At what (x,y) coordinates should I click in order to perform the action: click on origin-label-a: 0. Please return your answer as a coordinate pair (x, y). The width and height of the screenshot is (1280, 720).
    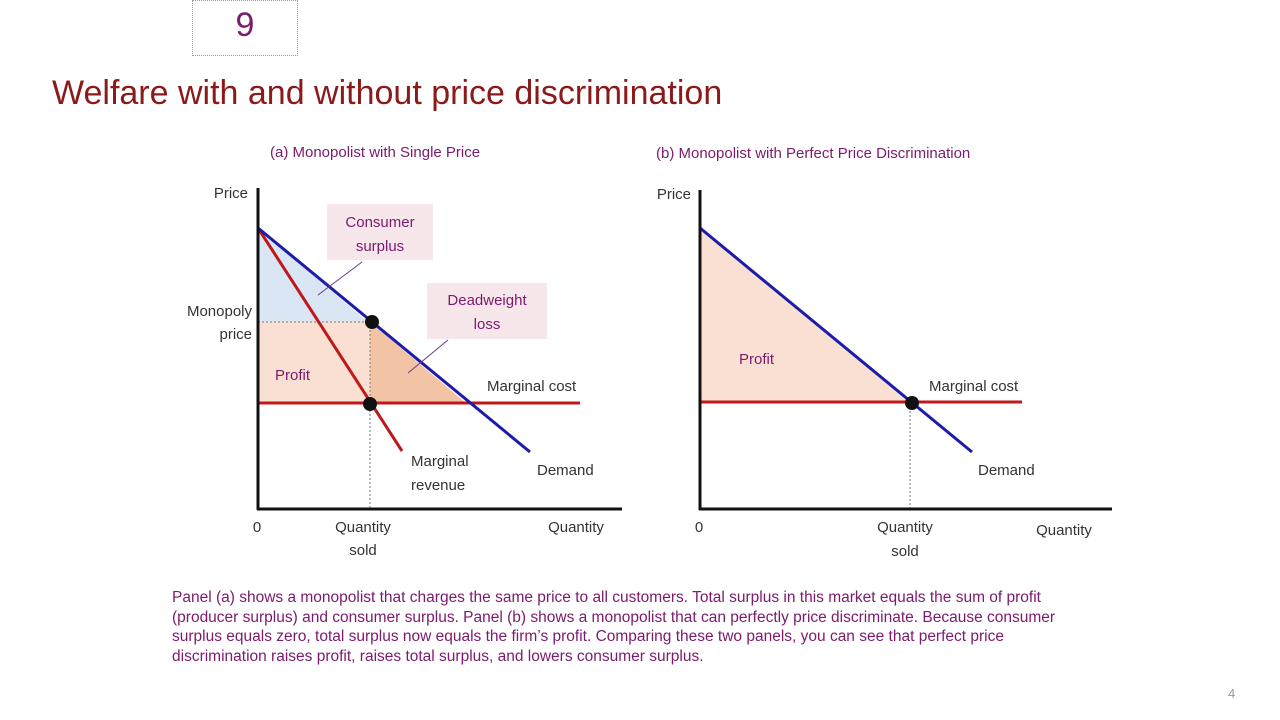
    Looking at the image, I should click on (257, 527).